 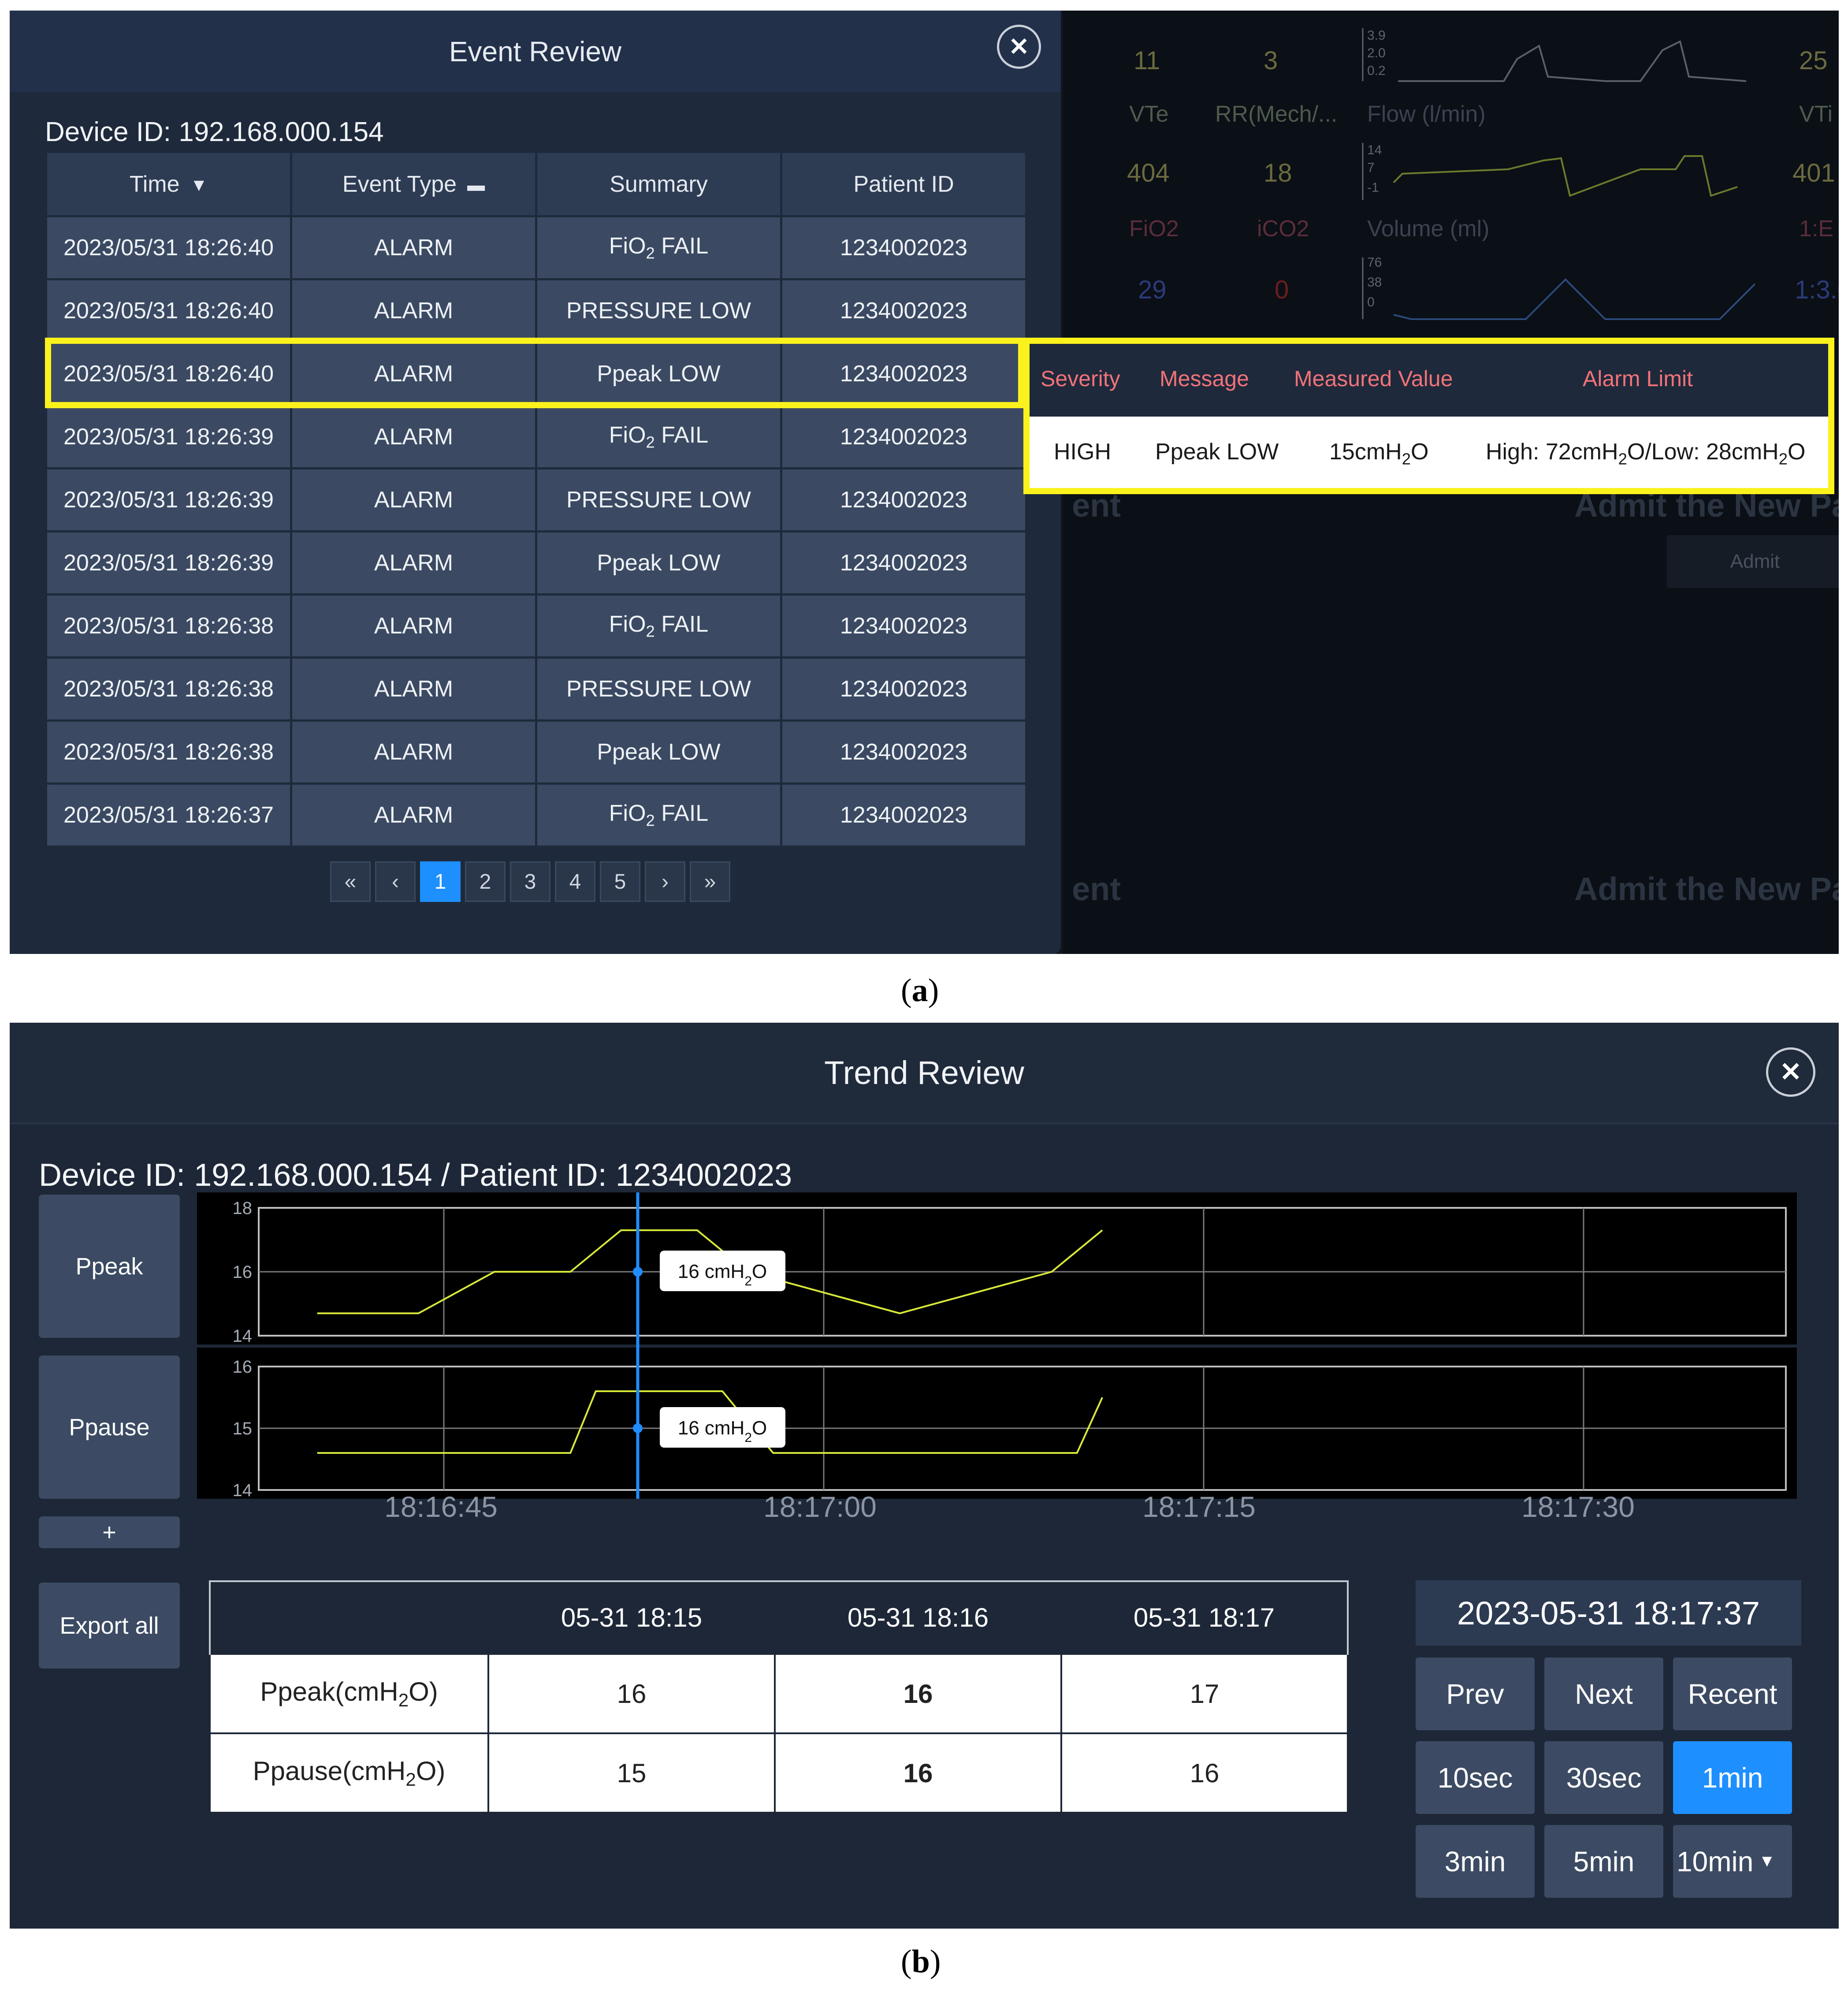 I want to click on table-row: Ppeak(cmH2O) 16 16 17, so click(x=779, y=1693).